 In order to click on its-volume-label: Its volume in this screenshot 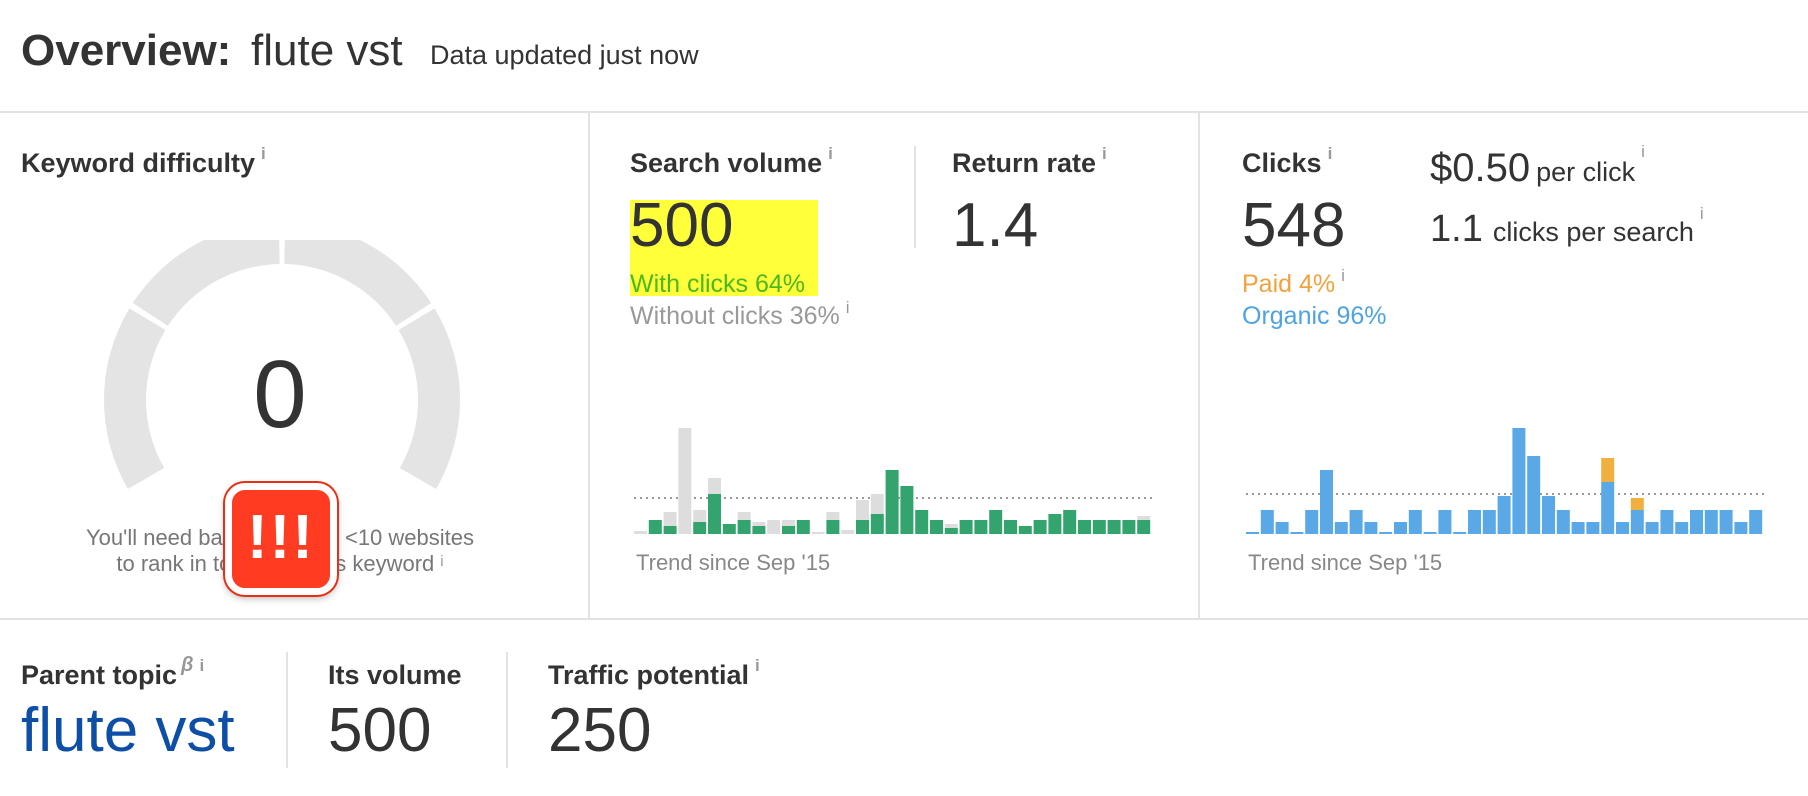, I will do `click(395, 675)`.